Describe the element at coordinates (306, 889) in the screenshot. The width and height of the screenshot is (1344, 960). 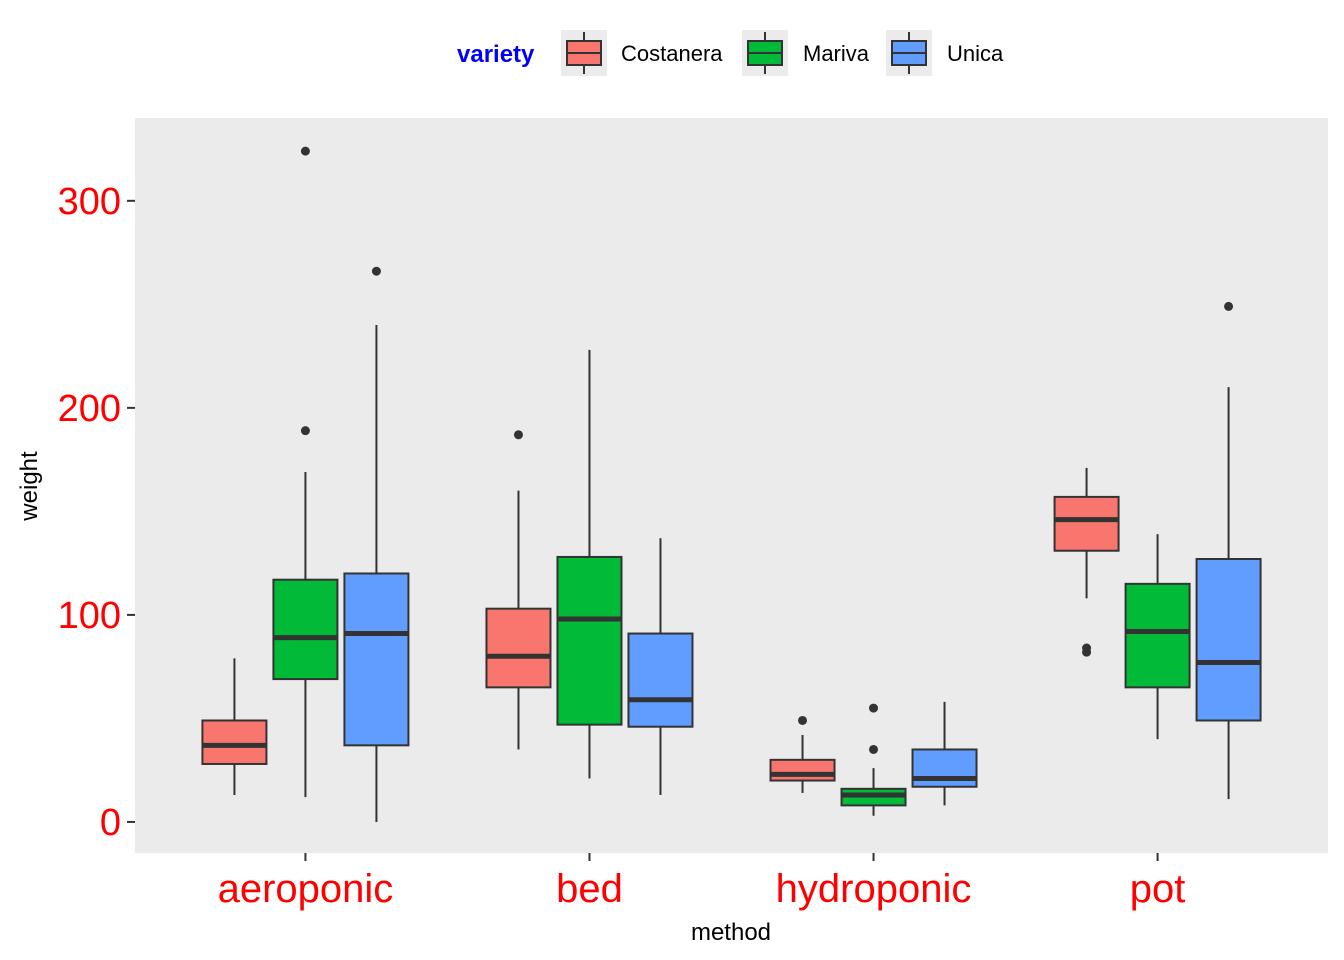
I see `x-tick-label: aeroponic` at that location.